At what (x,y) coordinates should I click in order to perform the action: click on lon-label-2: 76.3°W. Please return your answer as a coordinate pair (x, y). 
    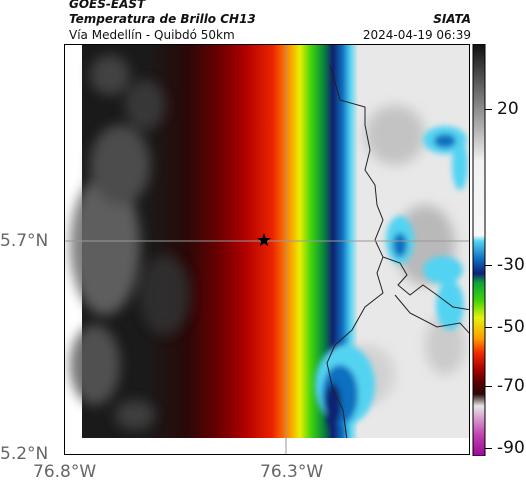
    Looking at the image, I should click on (292, 472).